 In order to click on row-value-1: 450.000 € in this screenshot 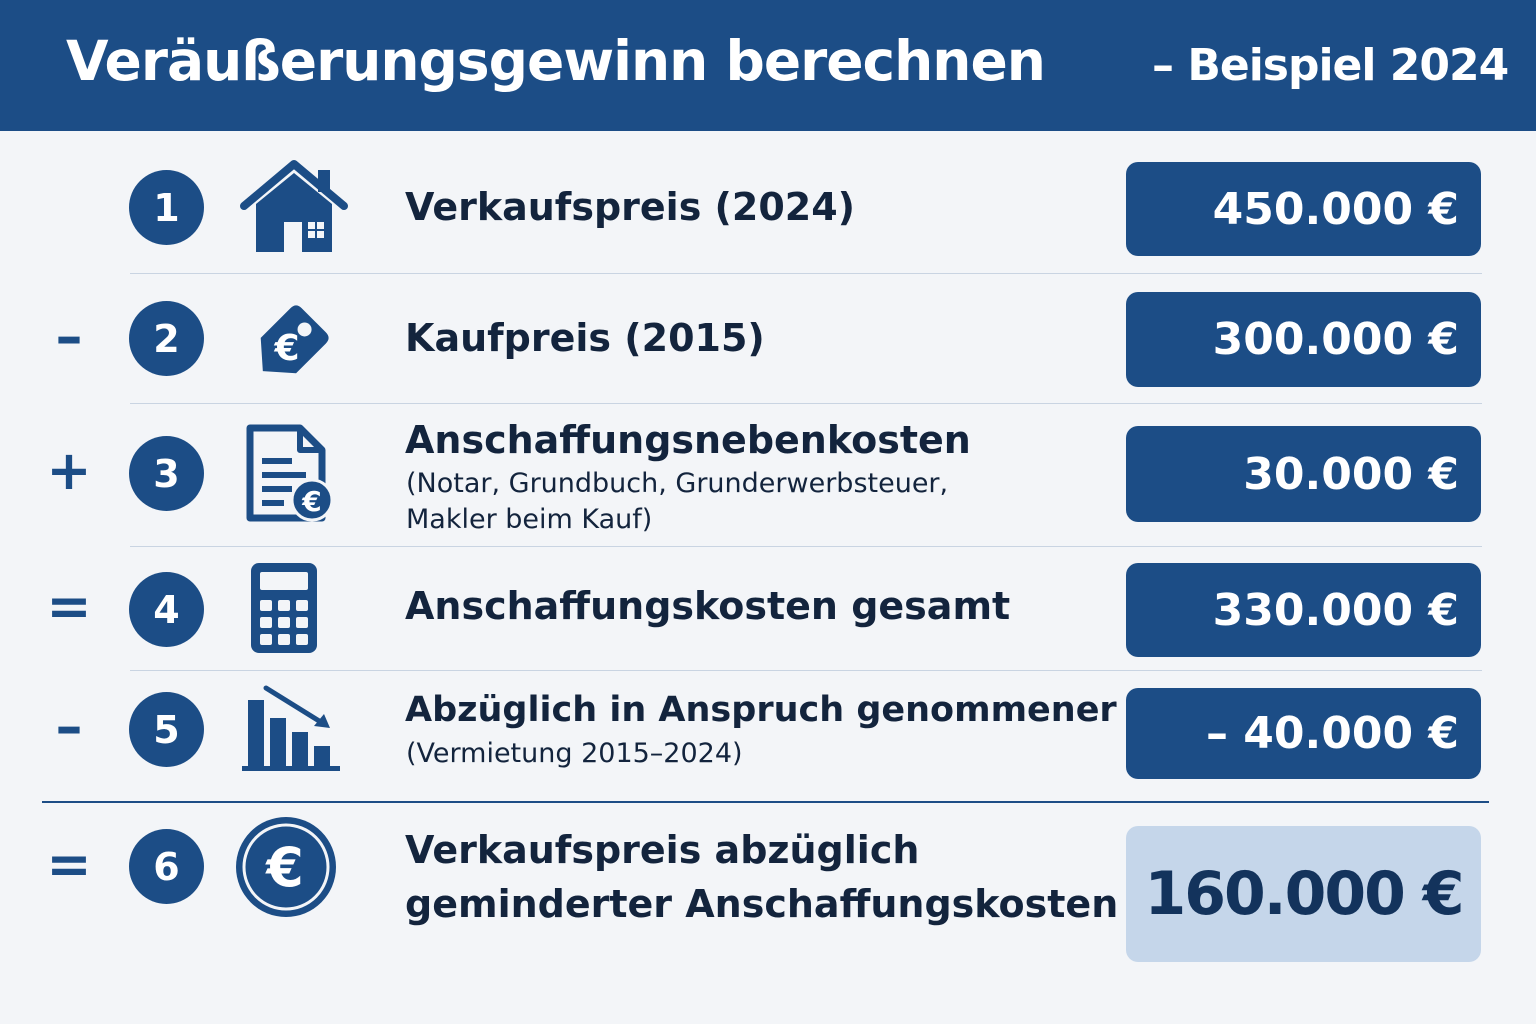, I will do `click(1303, 209)`.